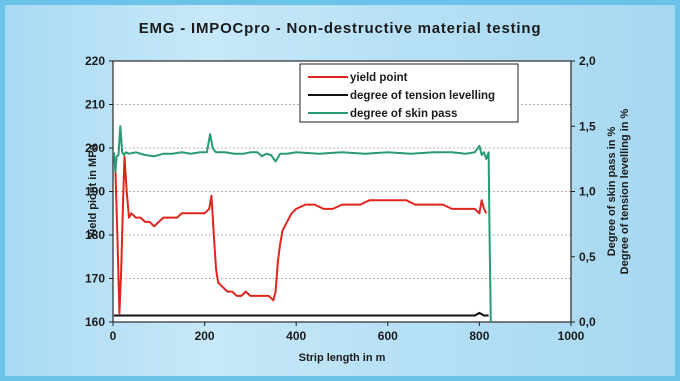  Describe the element at coordinates (95, 61) in the screenshot. I see `y-tick-label: 220` at that location.